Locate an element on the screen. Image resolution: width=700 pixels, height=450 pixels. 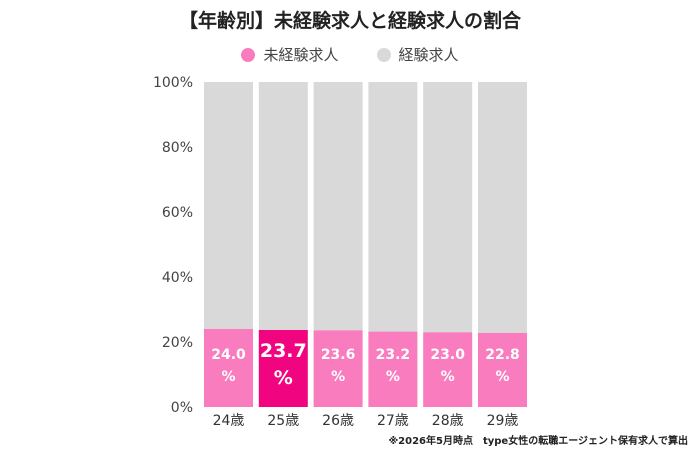
x-tick-label: 24歳 is located at coordinates (229, 421).